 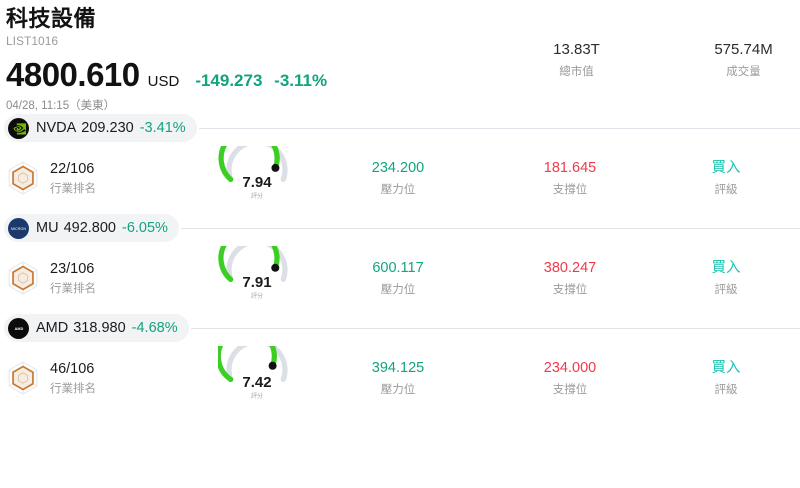 I want to click on index-code: LIST1016, so click(x=32, y=41).